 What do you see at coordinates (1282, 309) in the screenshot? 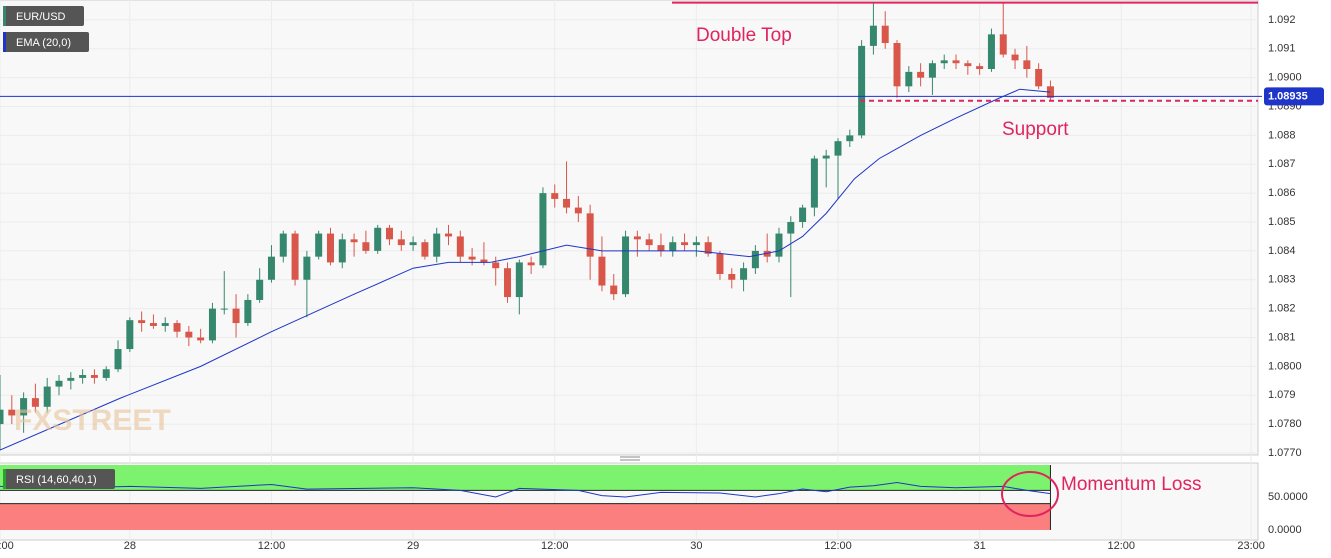
I see `y-tick-label: 1.082` at bounding box center [1282, 309].